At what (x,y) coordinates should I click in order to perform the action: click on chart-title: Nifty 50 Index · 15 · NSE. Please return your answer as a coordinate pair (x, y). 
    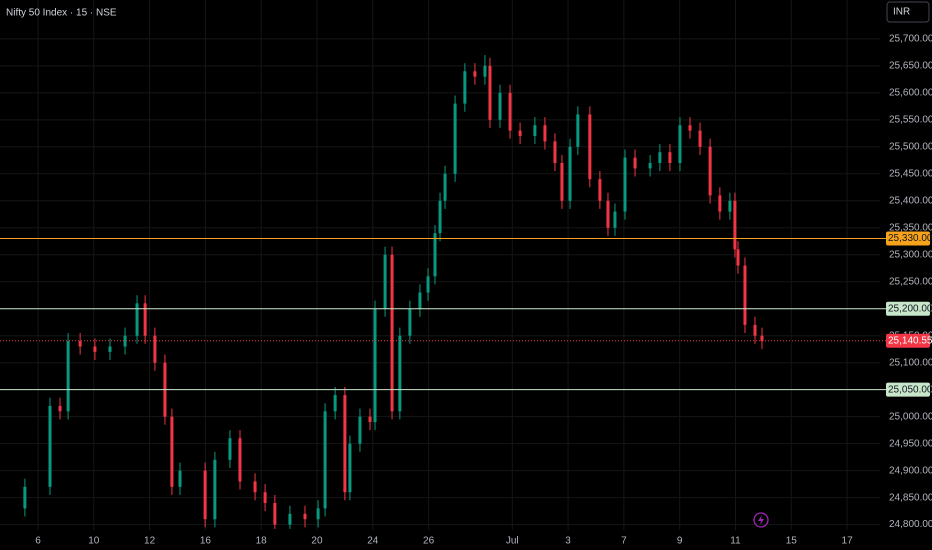
    Looking at the image, I should click on (61, 13).